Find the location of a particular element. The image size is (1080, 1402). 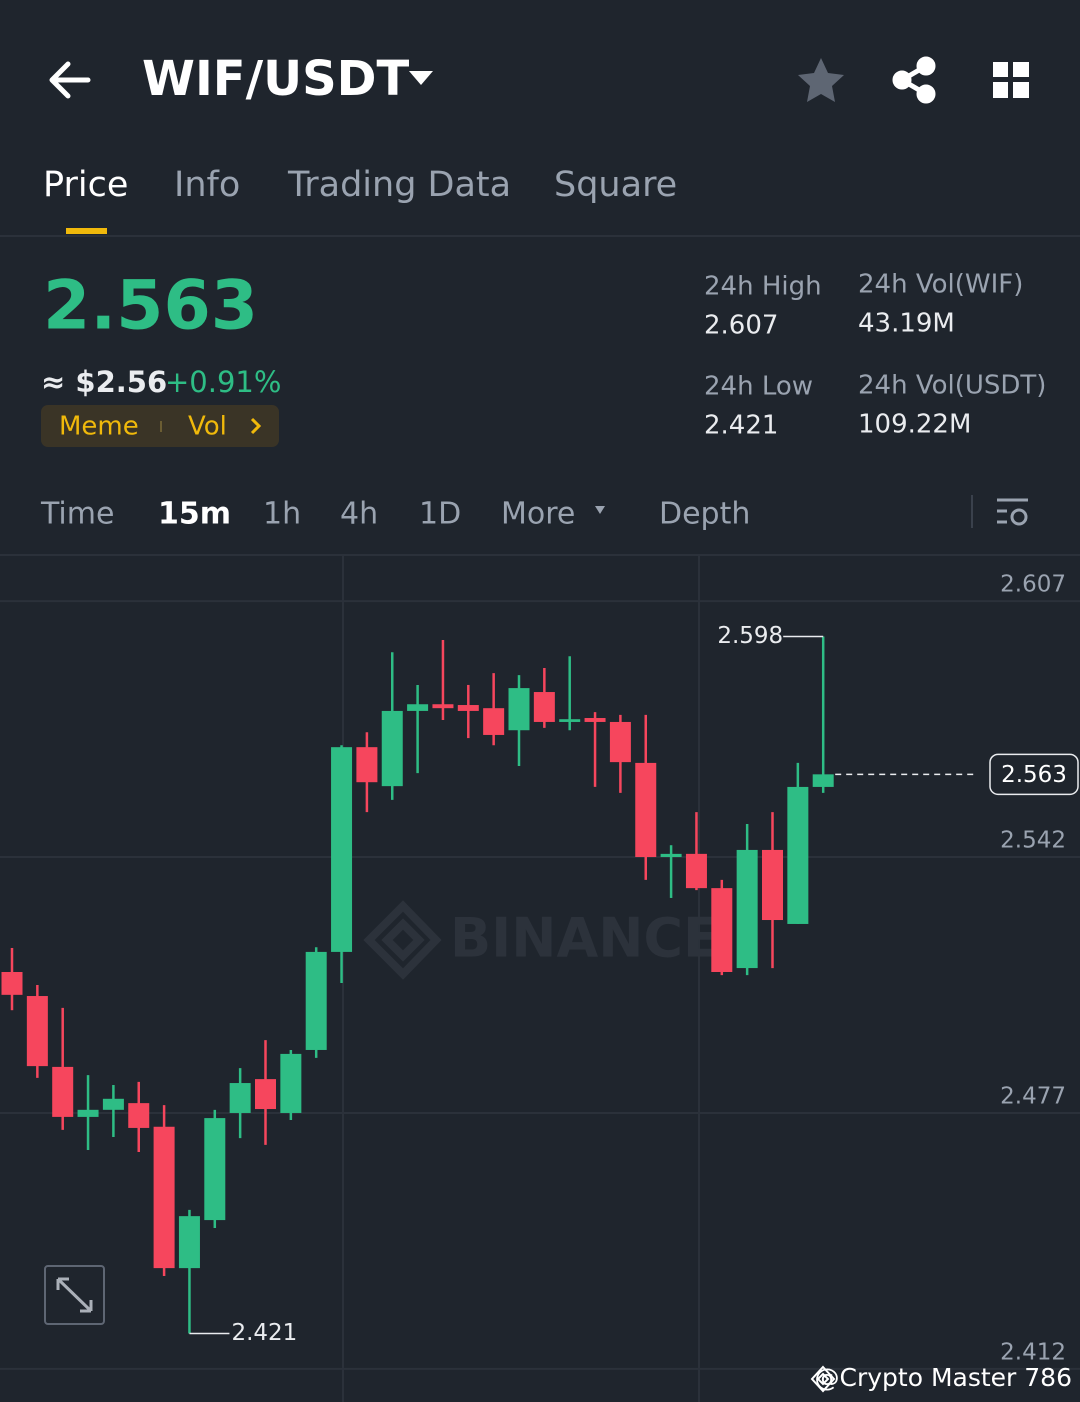

grid-icon is located at coordinates (1011, 80).